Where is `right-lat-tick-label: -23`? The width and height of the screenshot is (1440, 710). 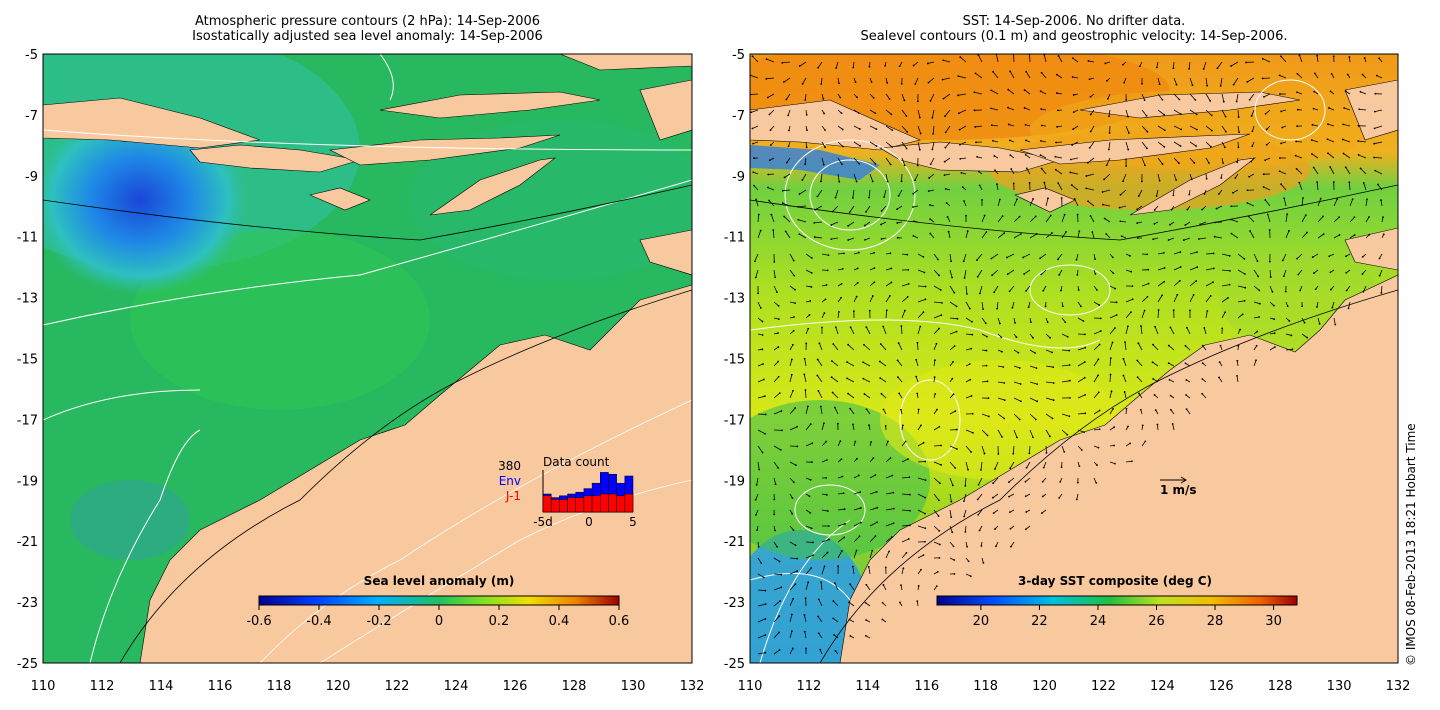 right-lat-tick-label: -23 is located at coordinates (734, 603).